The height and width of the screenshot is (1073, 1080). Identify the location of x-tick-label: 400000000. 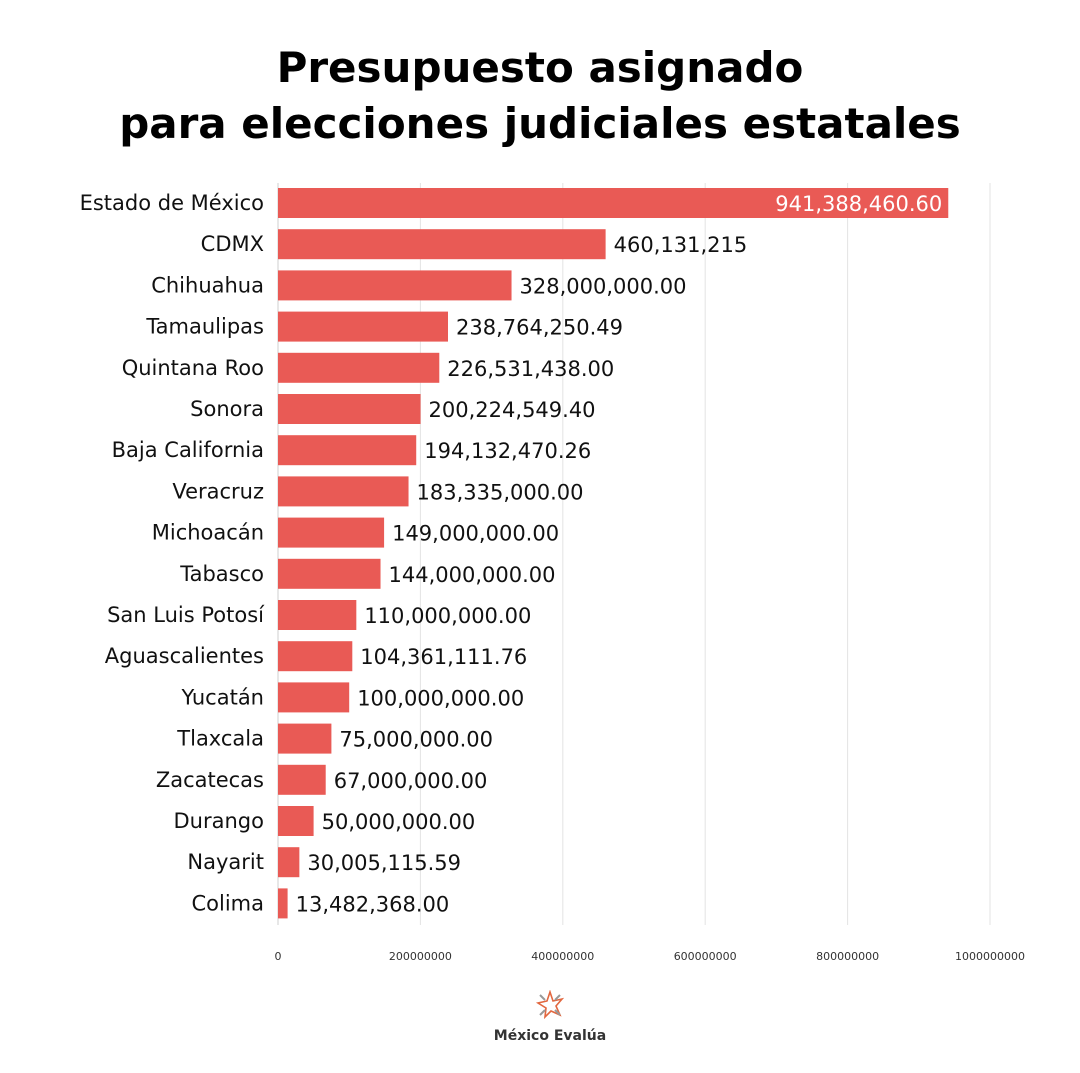
(562, 956).